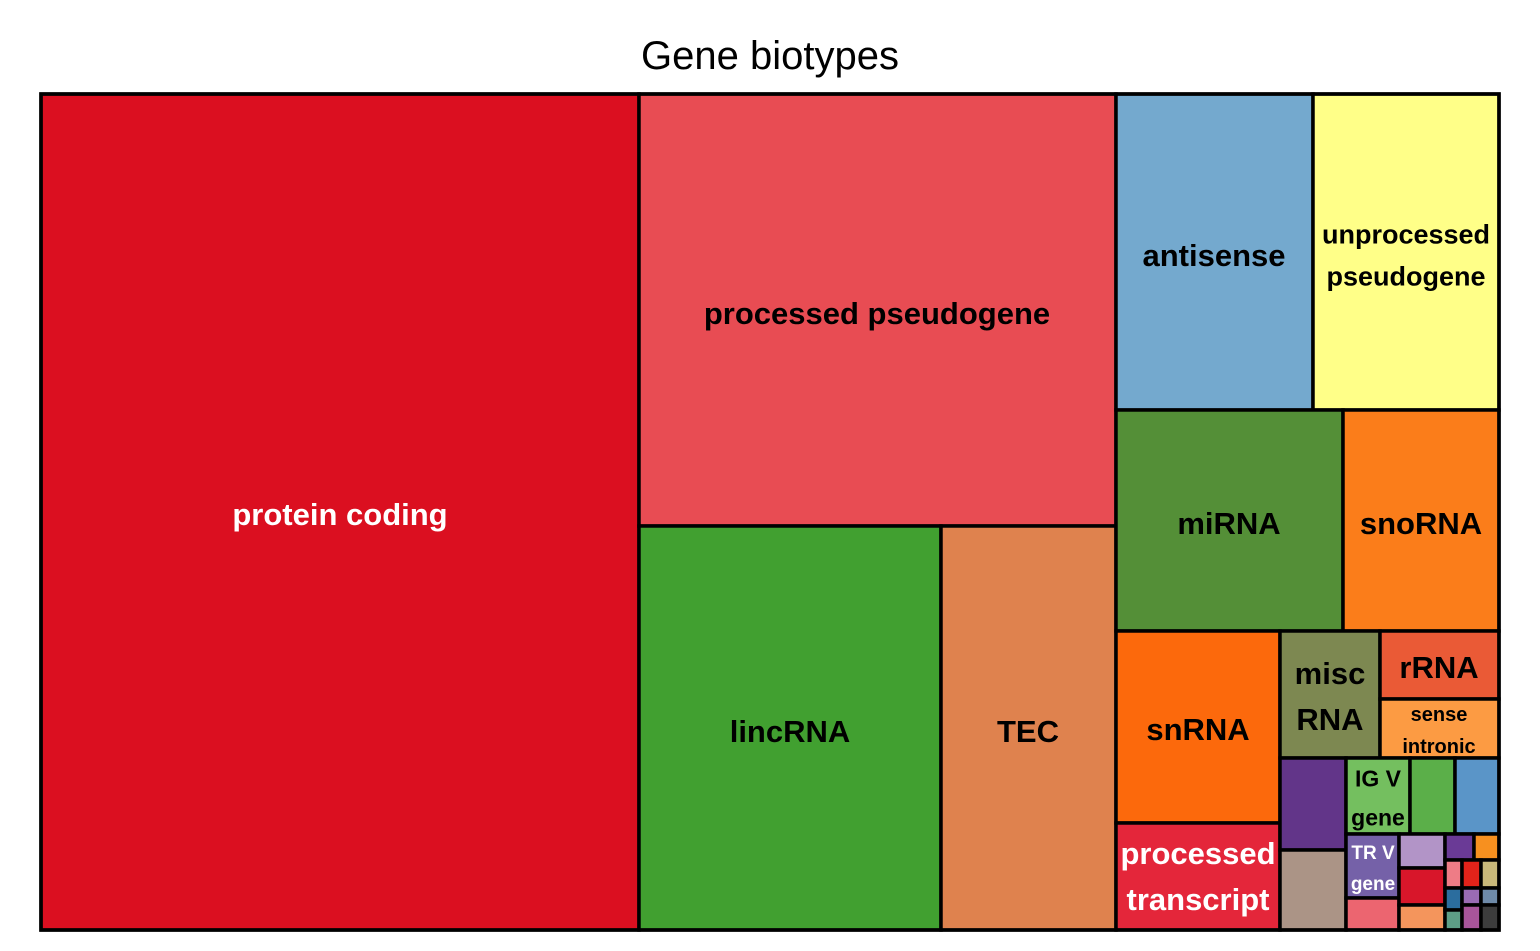  I want to click on tile-label: lincRNA, so click(790, 731).